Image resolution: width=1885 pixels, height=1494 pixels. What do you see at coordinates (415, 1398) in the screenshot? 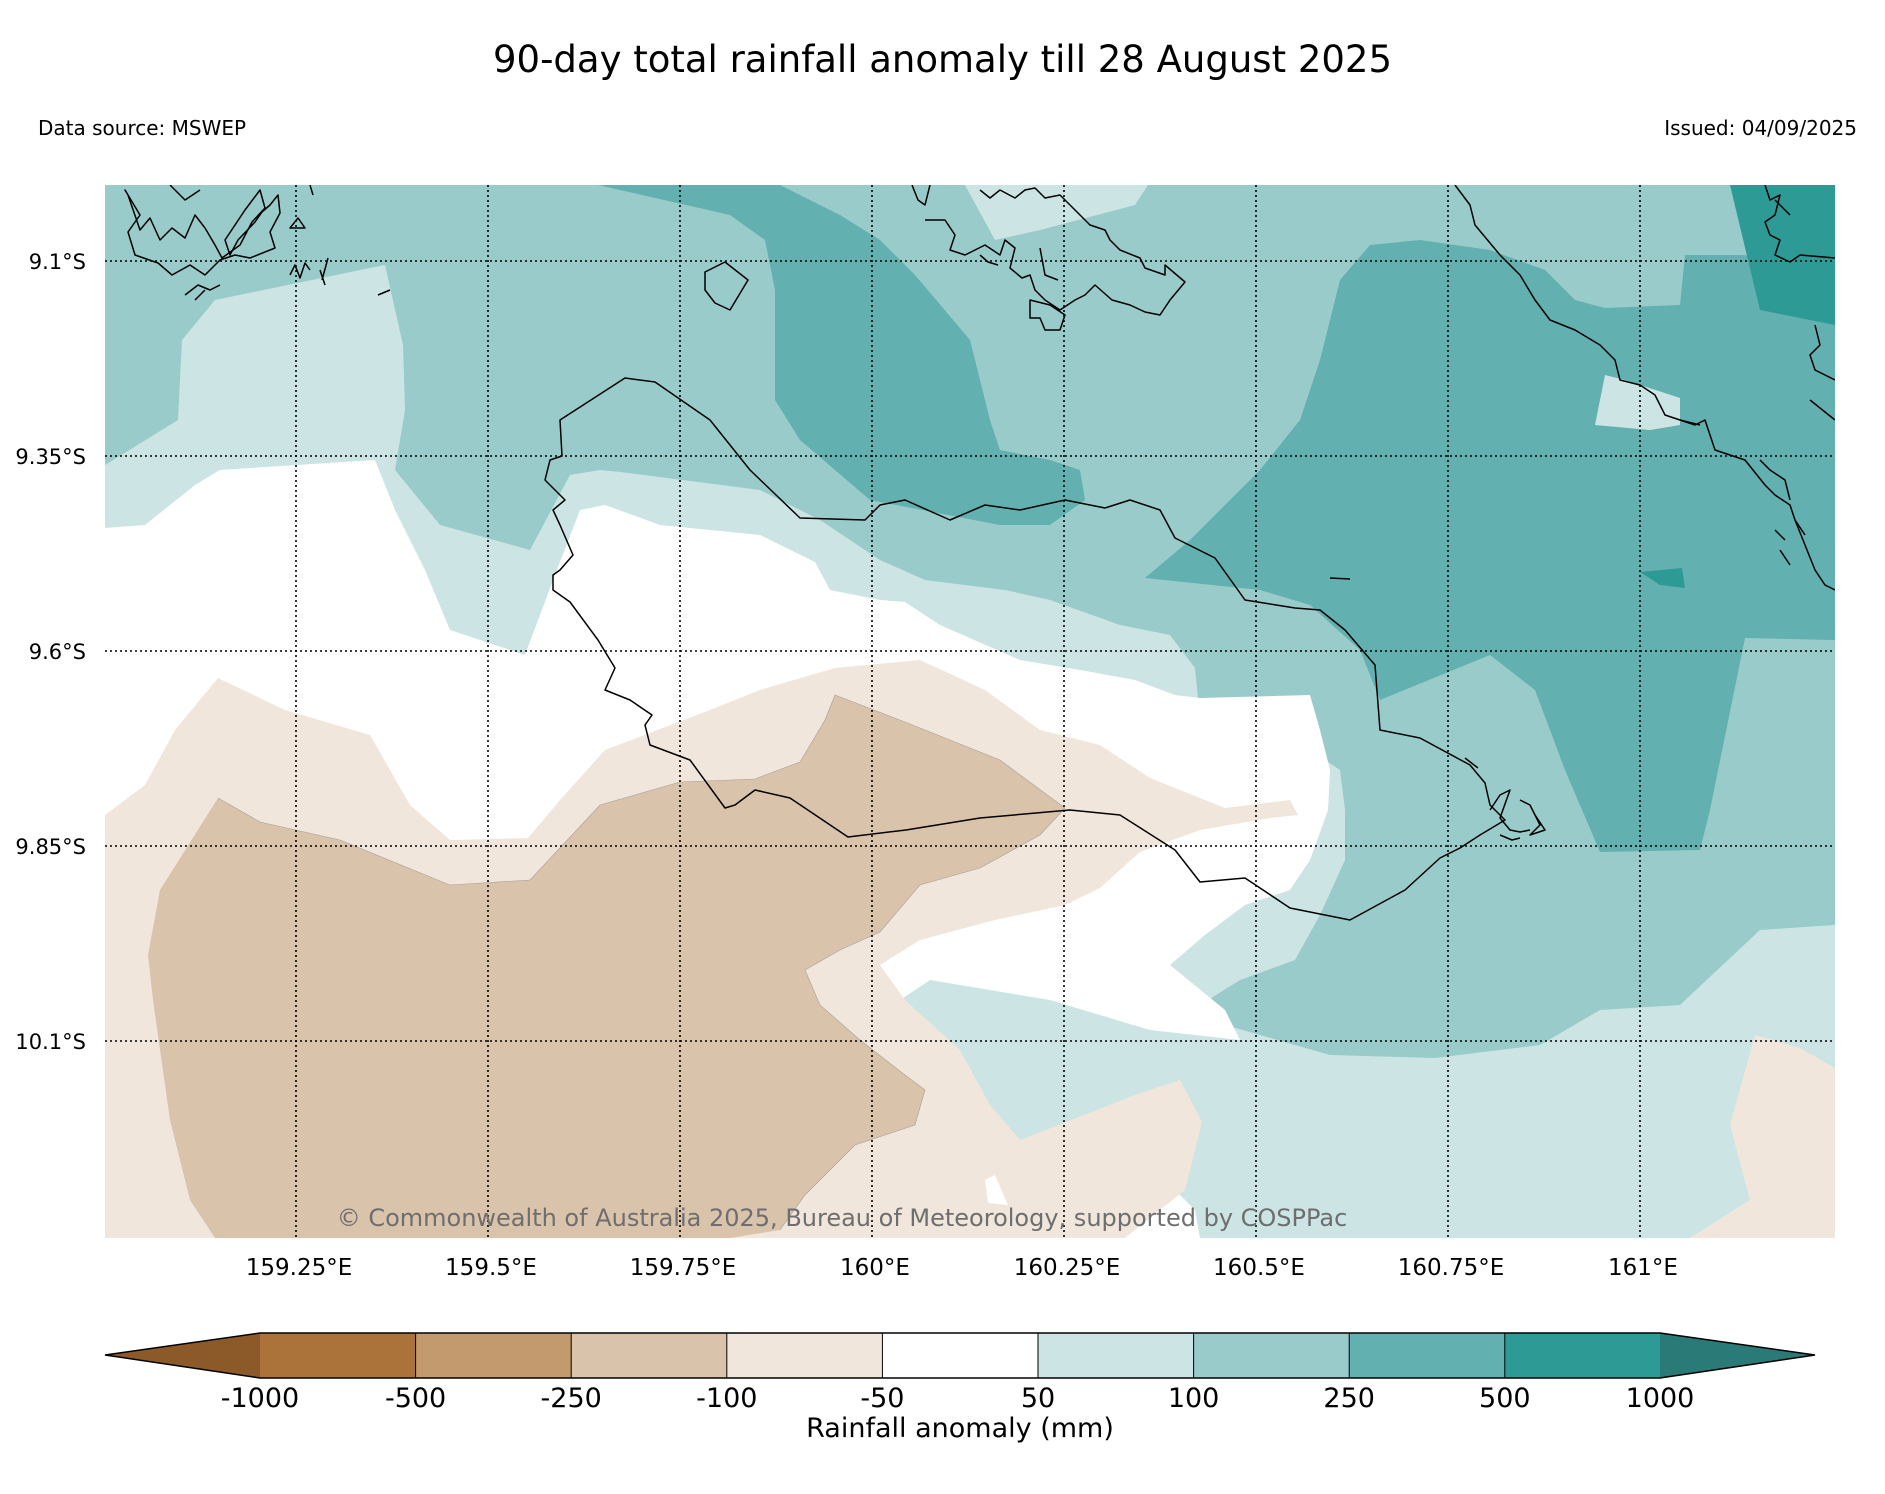
I see `colorbar-tick: -500` at bounding box center [415, 1398].